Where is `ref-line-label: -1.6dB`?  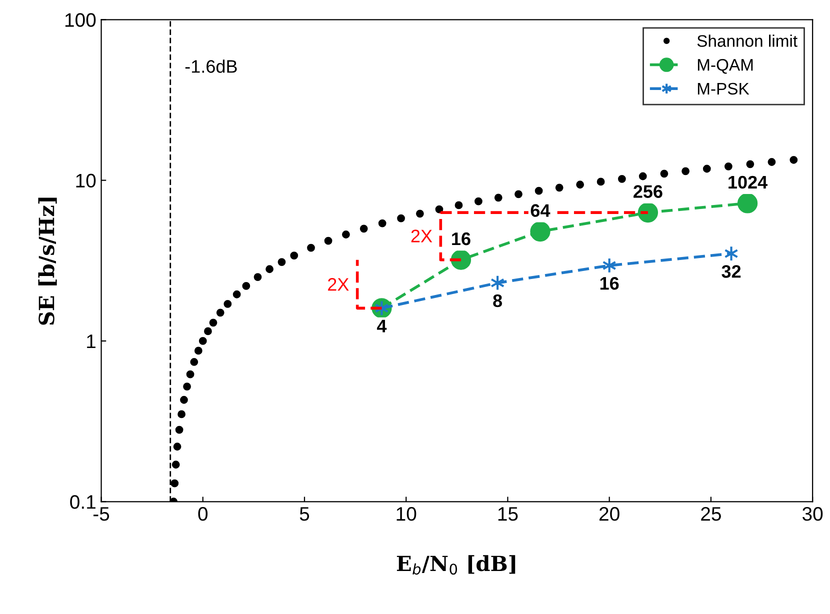 ref-line-label: -1.6dB is located at coordinates (211, 66).